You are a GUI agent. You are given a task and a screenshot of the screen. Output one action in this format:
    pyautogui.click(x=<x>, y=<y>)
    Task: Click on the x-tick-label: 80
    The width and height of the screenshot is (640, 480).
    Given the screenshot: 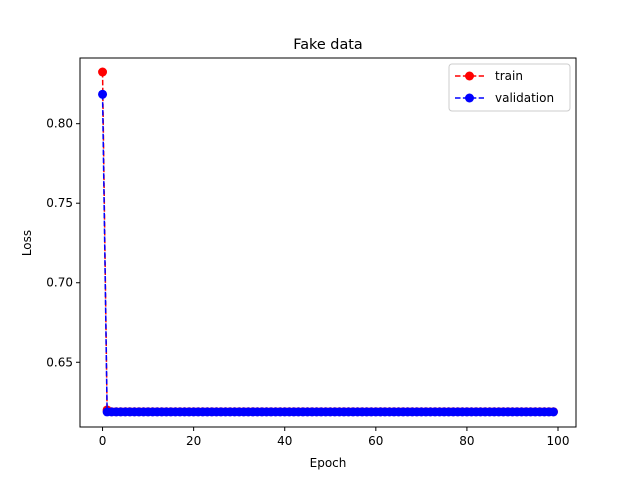 What is the action you would take?
    pyautogui.click(x=466, y=441)
    